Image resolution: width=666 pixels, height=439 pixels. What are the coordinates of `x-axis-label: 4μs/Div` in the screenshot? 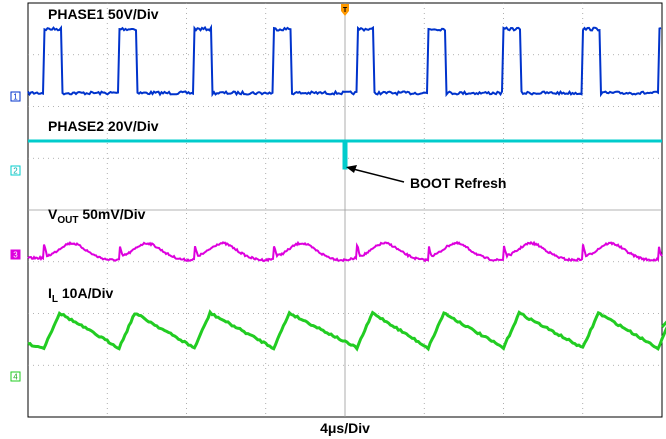 It's located at (345, 428).